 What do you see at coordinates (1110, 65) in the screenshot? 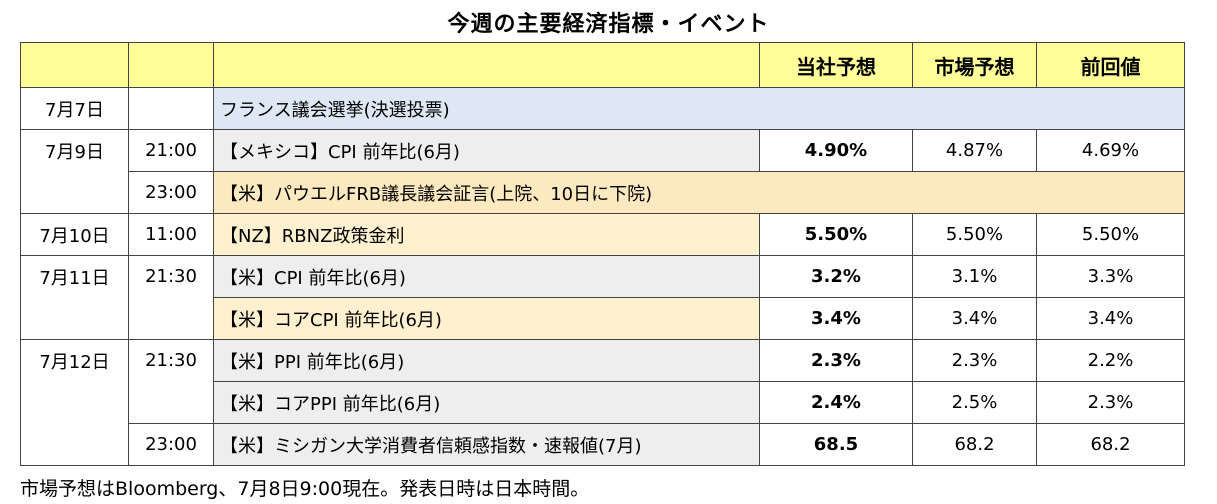
I see `header-previous: 前回値` at bounding box center [1110, 65].